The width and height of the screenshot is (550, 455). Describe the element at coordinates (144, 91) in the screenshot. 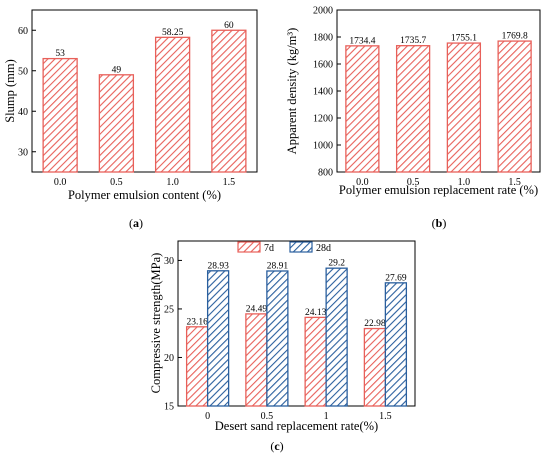

I see `plot-frame` at that location.